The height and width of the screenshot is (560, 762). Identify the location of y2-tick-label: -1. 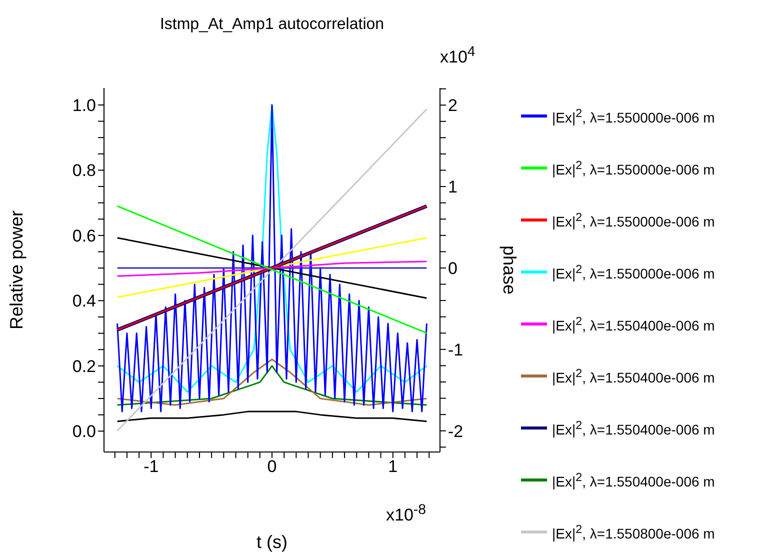
(456, 350).